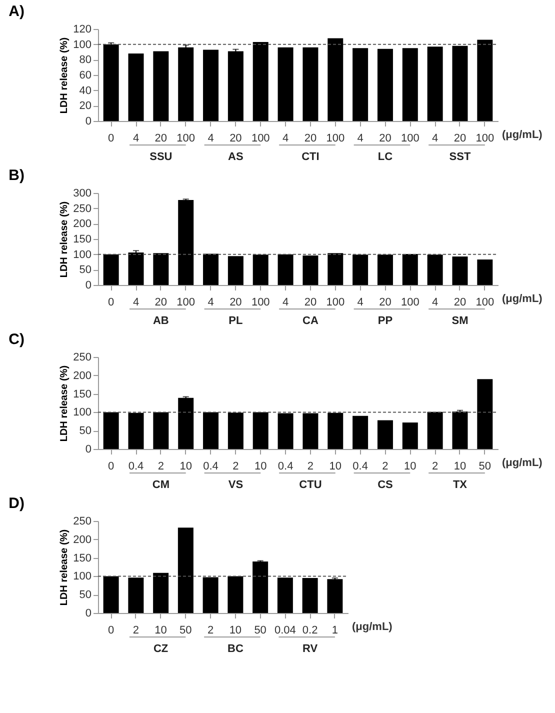  I want to click on text: CTI, so click(311, 157).